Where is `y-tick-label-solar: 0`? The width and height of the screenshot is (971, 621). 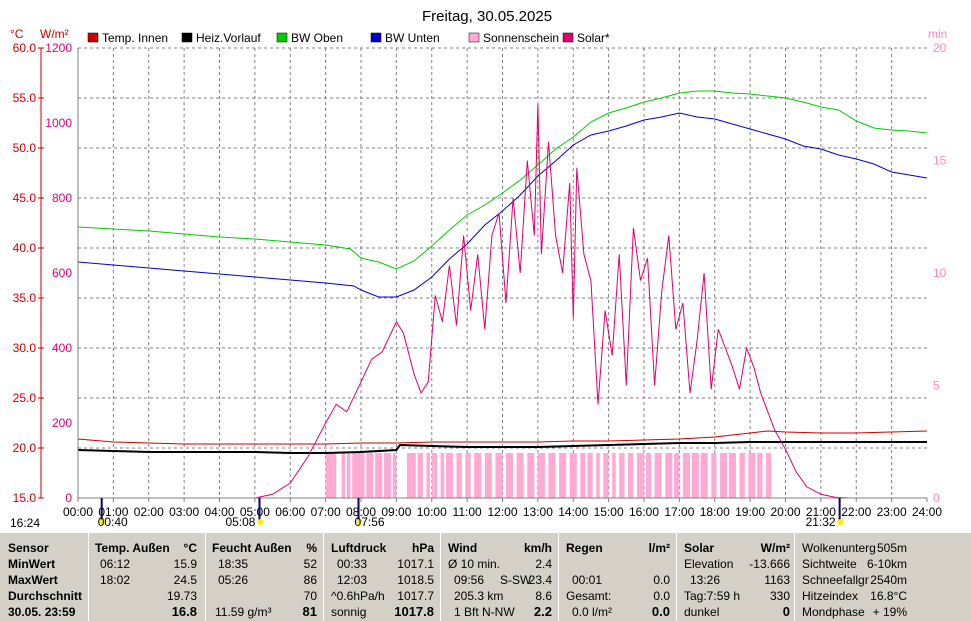
y-tick-label-solar: 0 is located at coordinates (68, 498).